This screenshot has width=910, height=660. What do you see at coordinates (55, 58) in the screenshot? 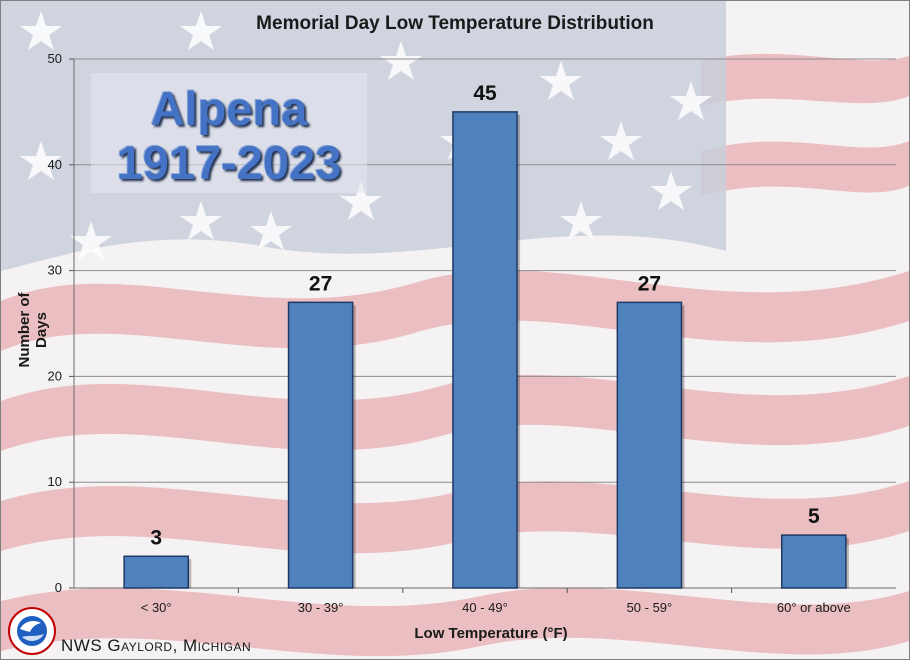
I see `y-tick-label-5: 50` at bounding box center [55, 58].